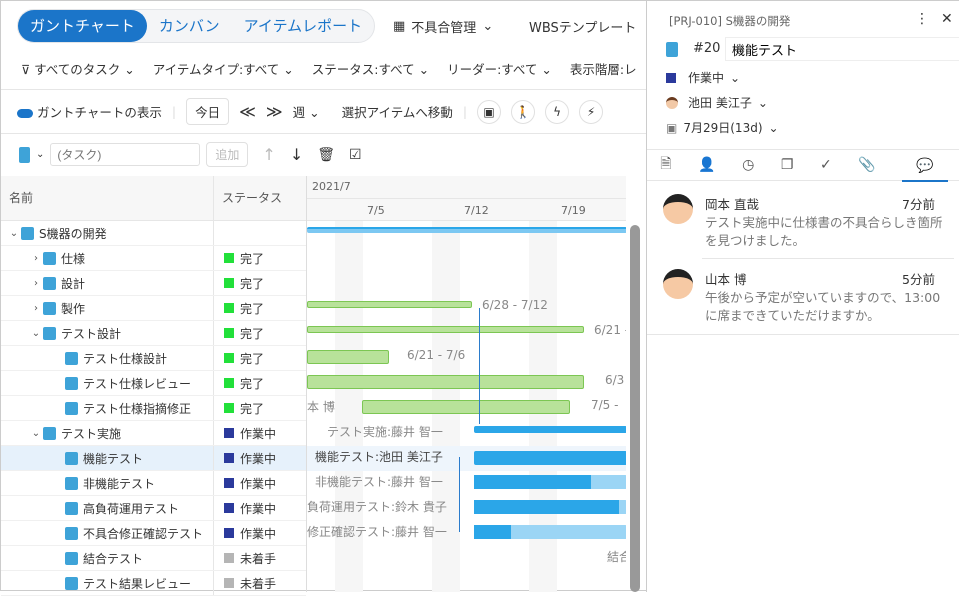 The height and width of the screenshot is (596, 959). What do you see at coordinates (153, 458) in the screenshot?
I see `table-row: 機能テスト 作業中` at bounding box center [153, 458].